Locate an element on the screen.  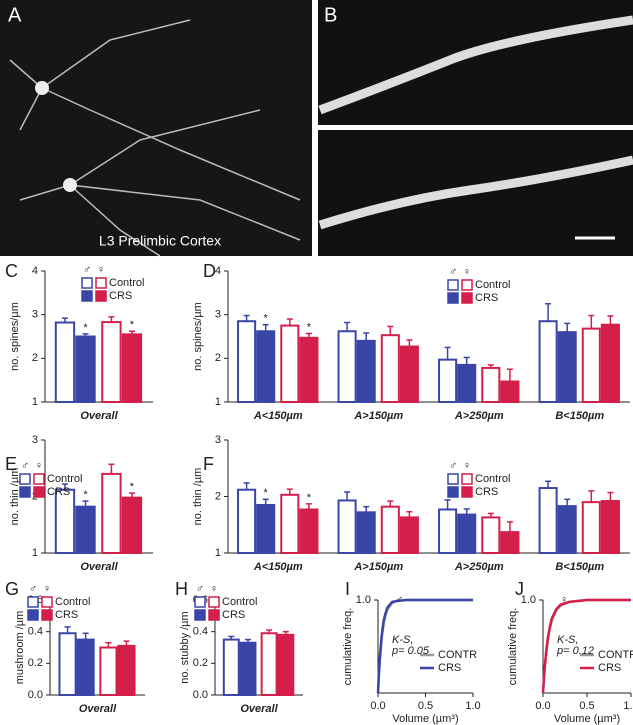
panel-label: I is located at coordinates (347, 589).